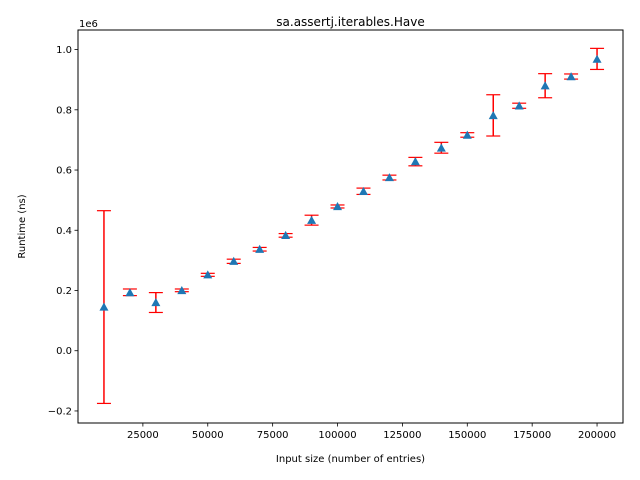 This screenshot has height=480, width=640. I want to click on x-tick-label: 100000, so click(337, 435).